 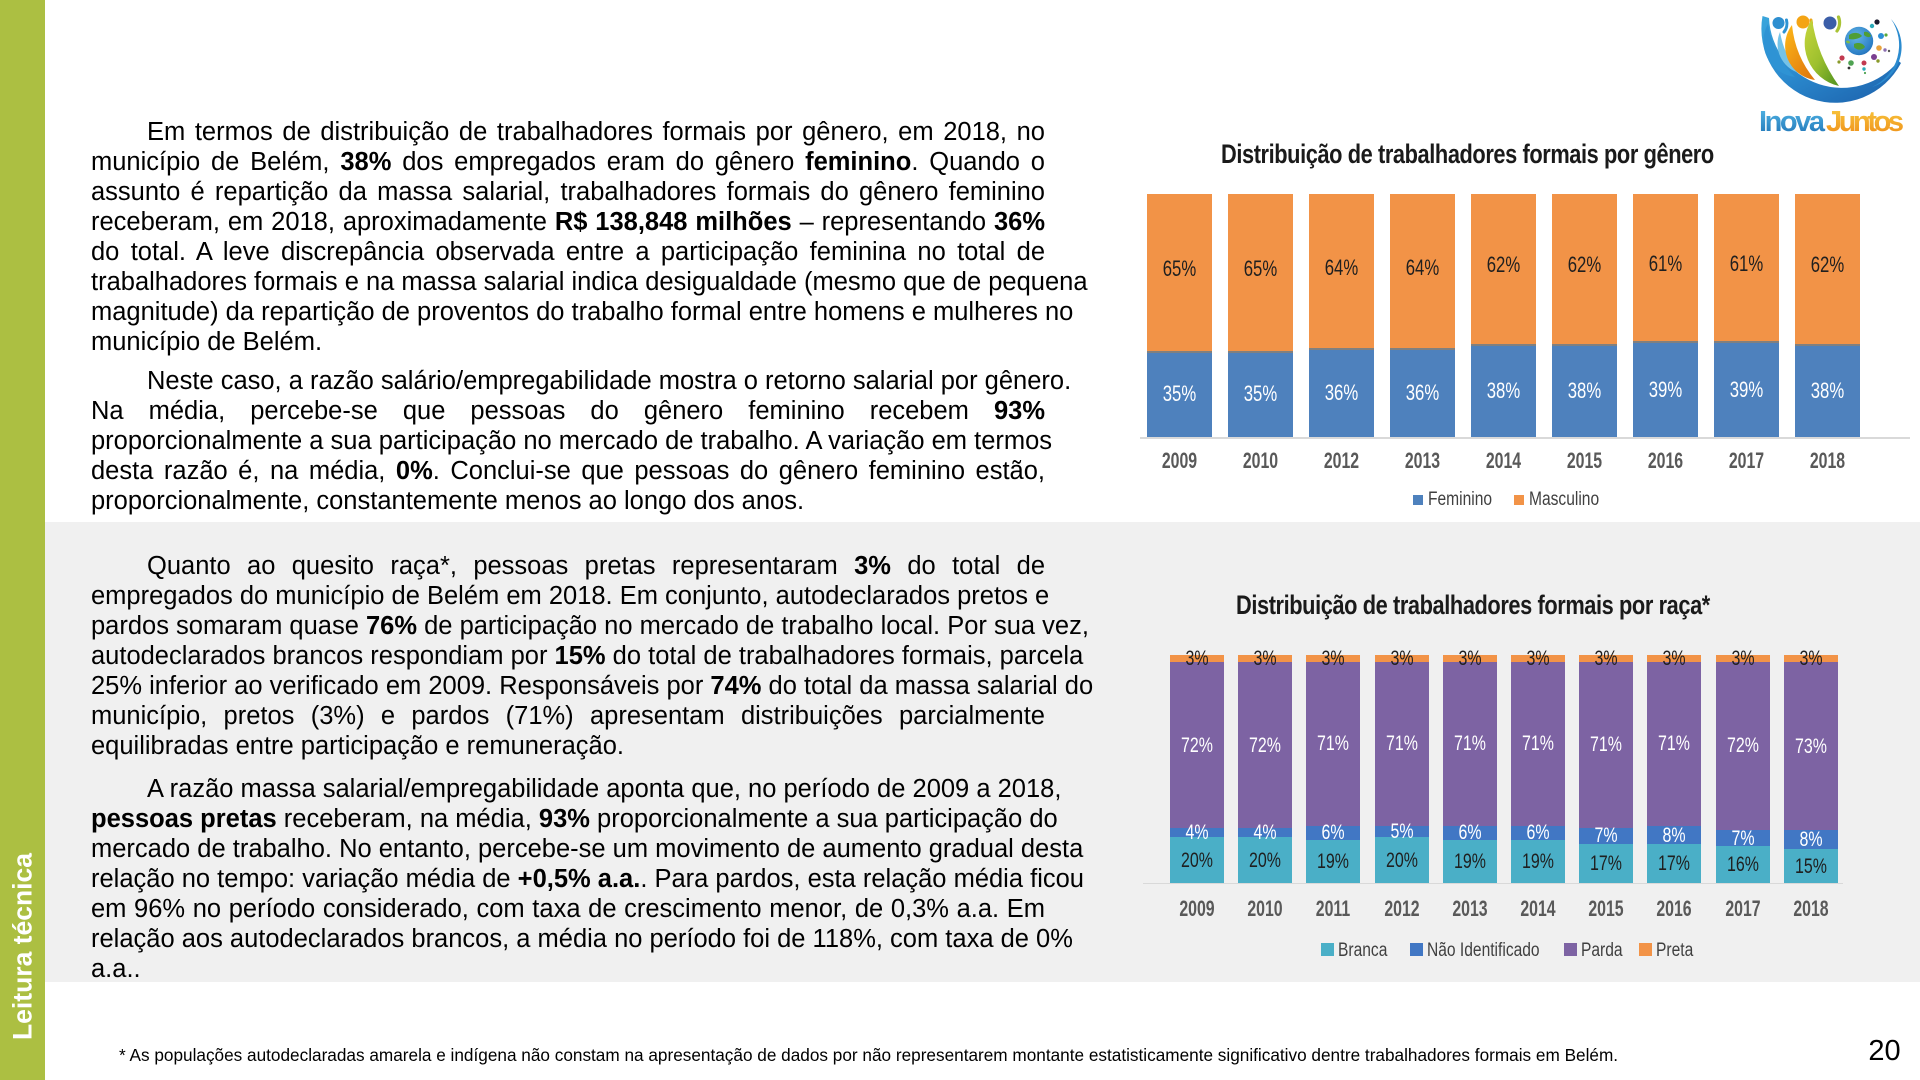 What do you see at coordinates (1792, 122) in the screenshot?
I see `svg-text: Inova` at bounding box center [1792, 122].